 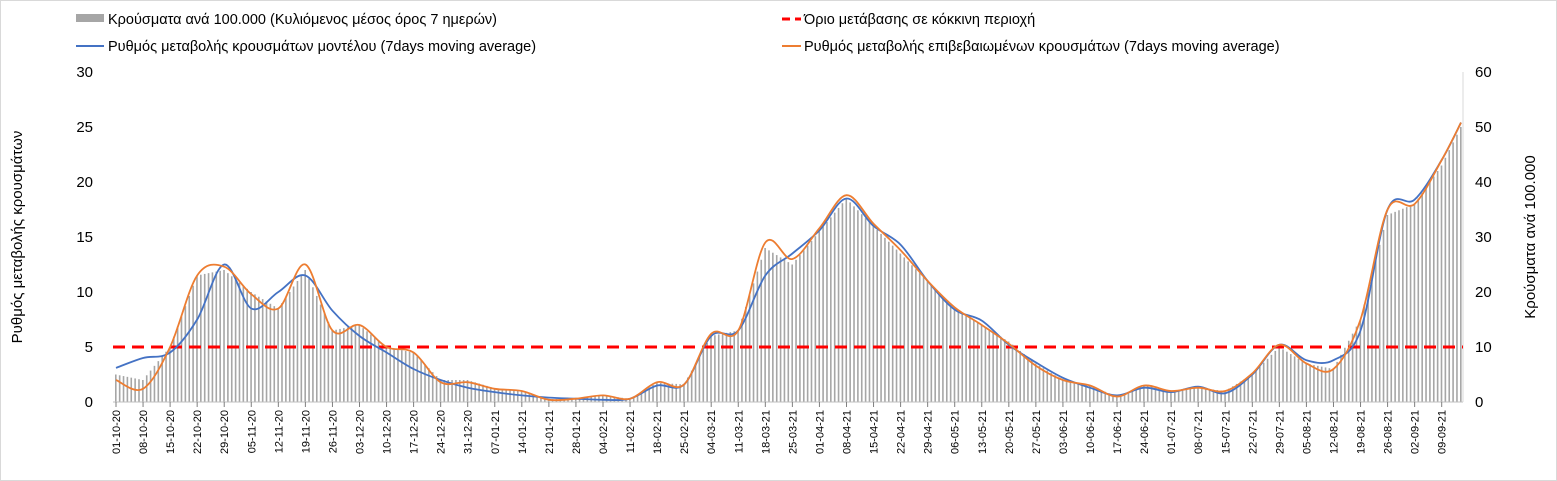 I want to click on y-tick-label: 30, so click(x=84, y=72).